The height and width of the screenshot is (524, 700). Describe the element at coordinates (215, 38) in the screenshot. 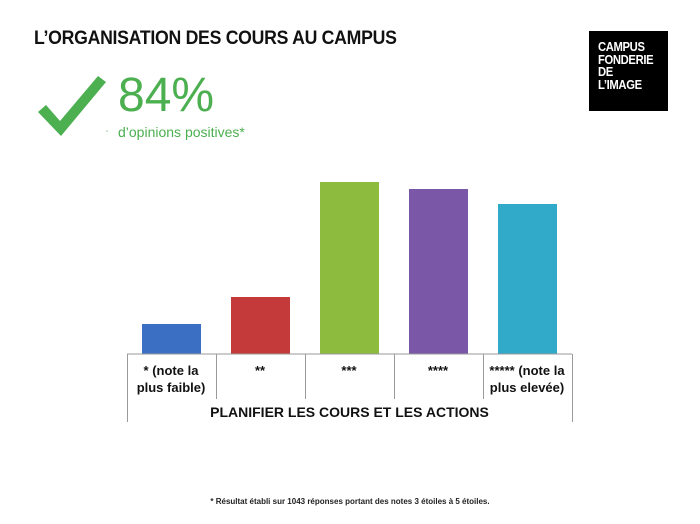

I see `page-title: L’ORGANISATION DES COURS AU CAMPUS` at that location.